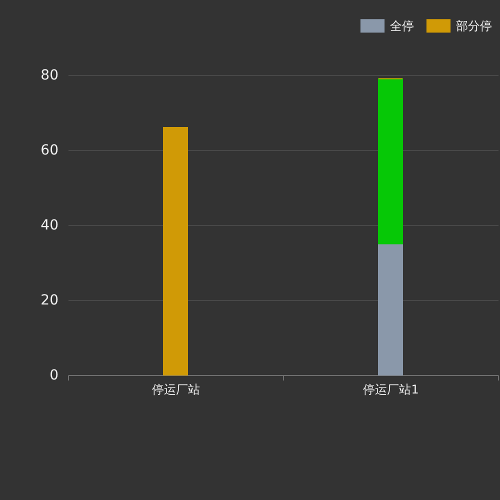 The height and width of the screenshot is (500, 500). I want to click on y-tick-label: 20, so click(49, 300).